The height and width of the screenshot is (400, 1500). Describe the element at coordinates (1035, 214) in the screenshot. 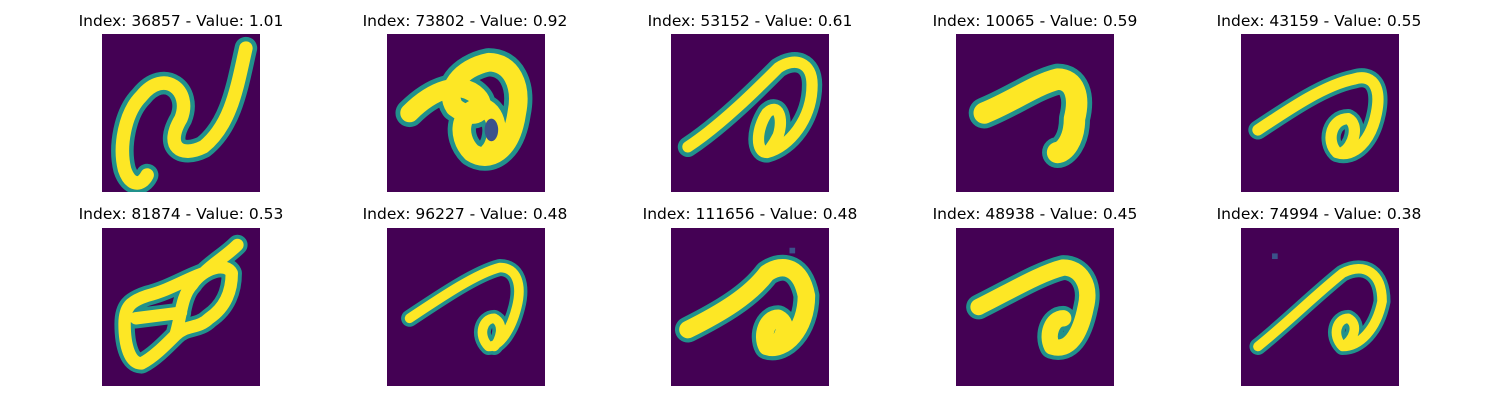

I see `panel-title: Index: 48938 - Value: 0.45` at that location.